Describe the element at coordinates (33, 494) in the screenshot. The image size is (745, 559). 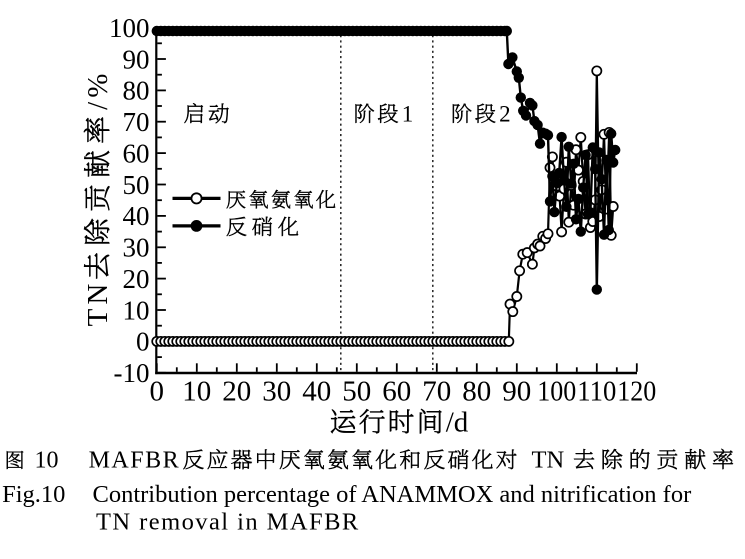
I see `svg-text: Fig.10` at that location.